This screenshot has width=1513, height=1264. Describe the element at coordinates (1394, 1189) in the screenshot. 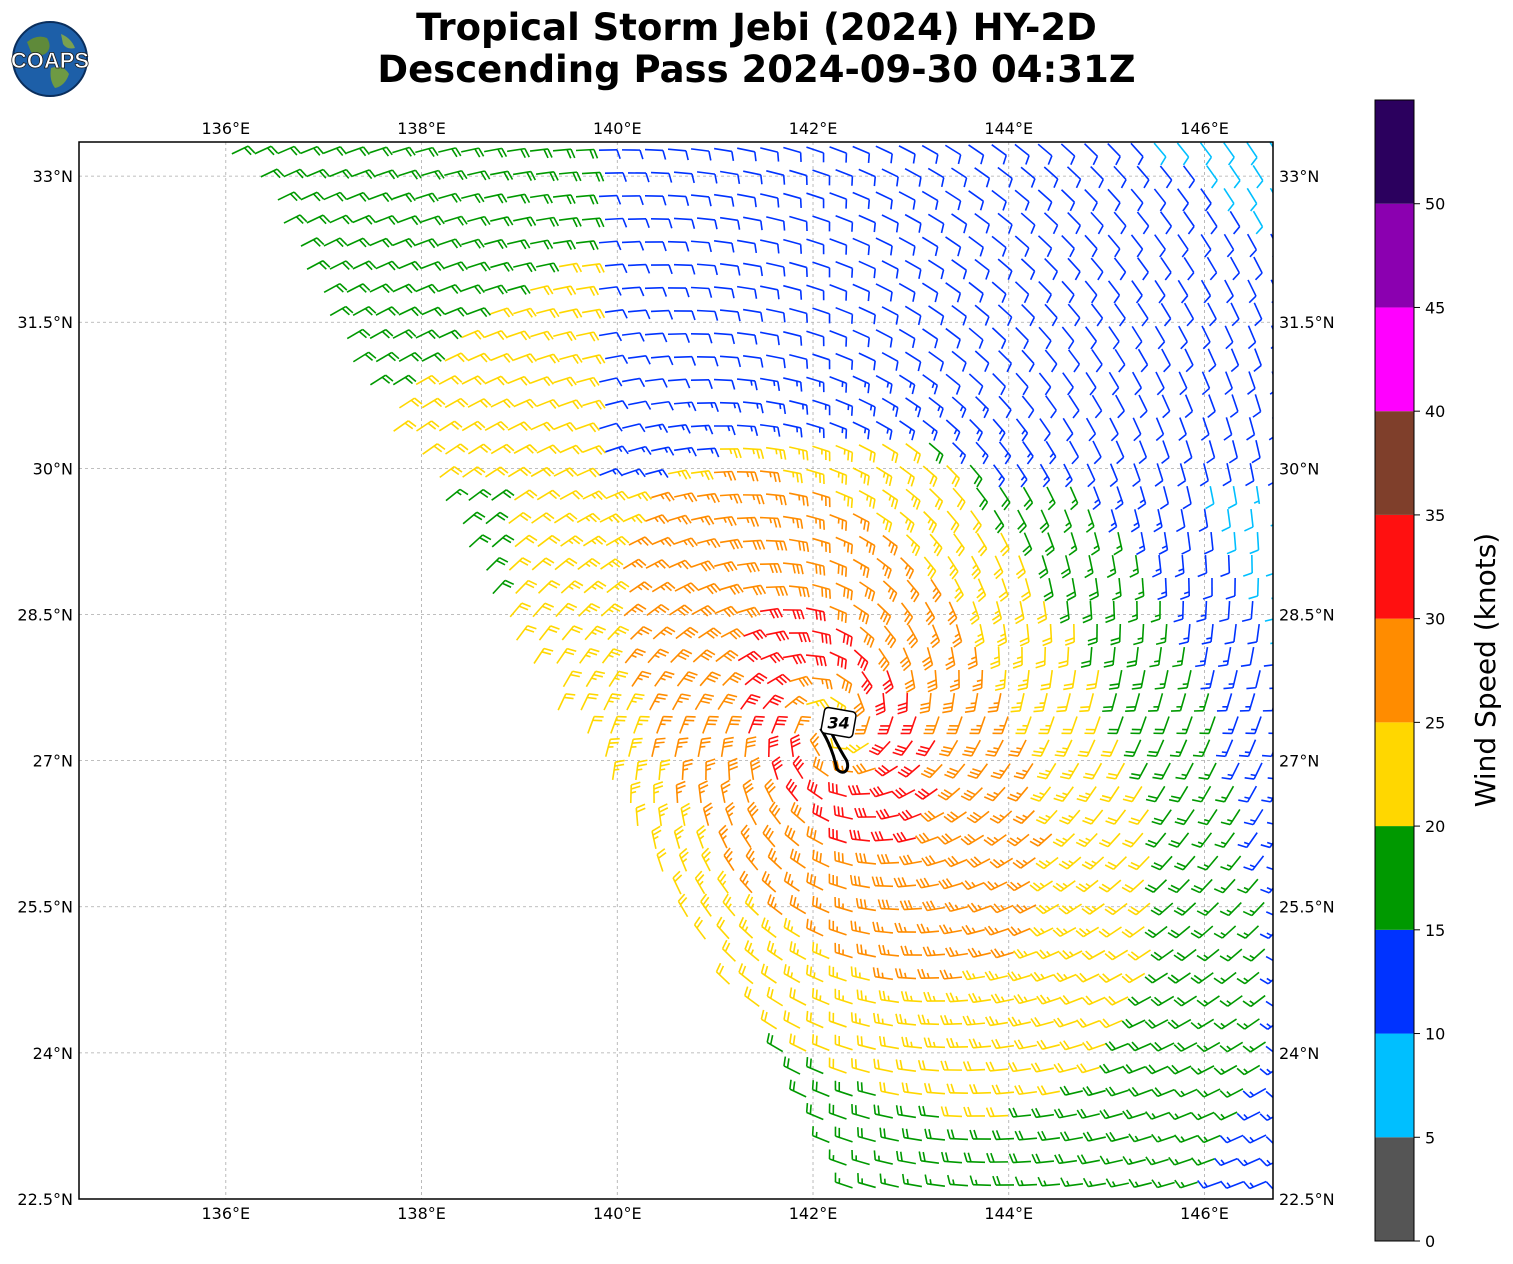

I see `colorbar-bin` at that location.